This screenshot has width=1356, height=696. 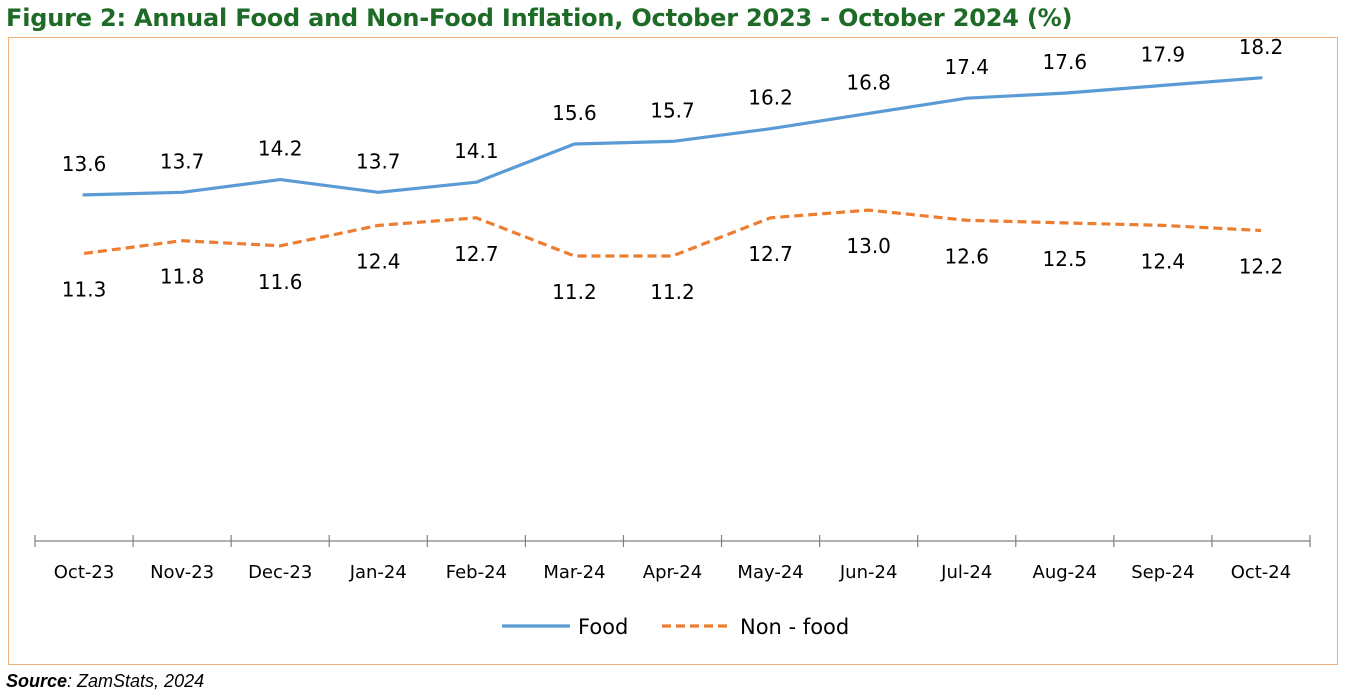 What do you see at coordinates (794, 627) in the screenshot?
I see `legend-non-food-label: Non - food` at bounding box center [794, 627].